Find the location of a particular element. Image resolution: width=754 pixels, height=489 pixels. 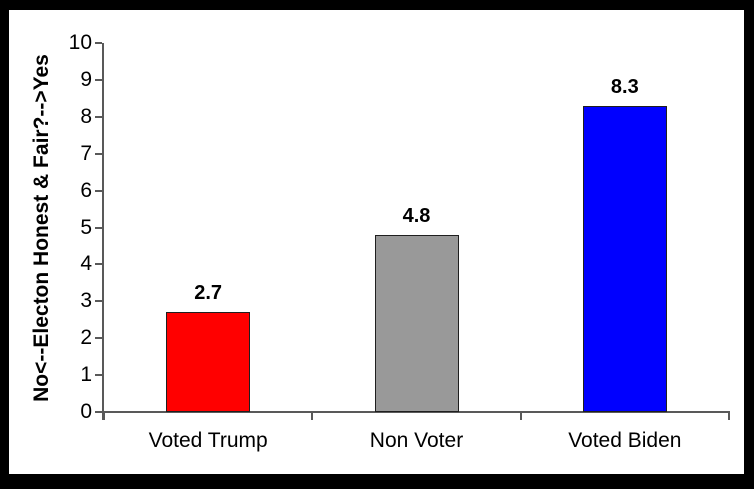

bar-value-label: 8.3 is located at coordinates (624, 86).